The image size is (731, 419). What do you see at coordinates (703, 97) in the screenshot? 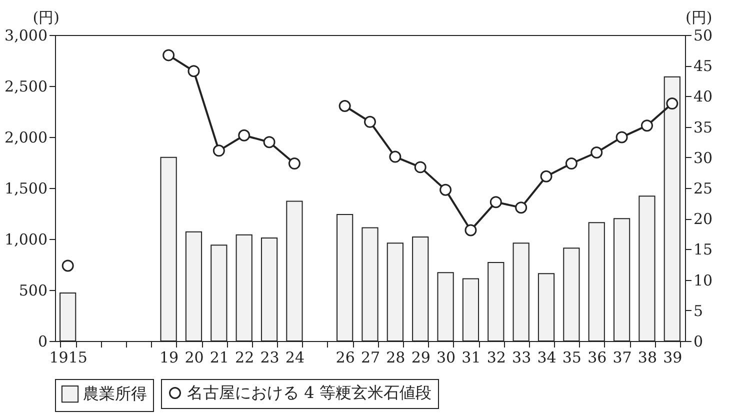
I see `y2-tick-label: 40` at bounding box center [703, 97].